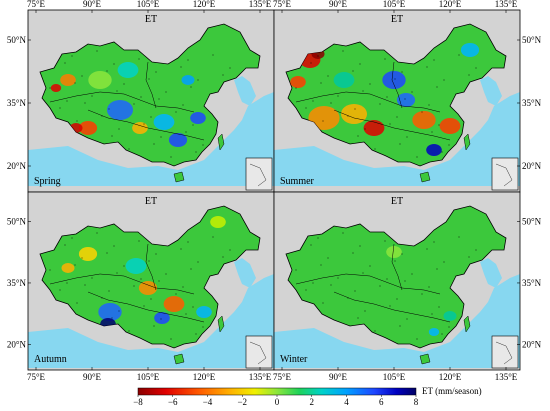 Image resolution: width=550 pixels, height=411 pixels. I want to click on colorbar-tick-label: 4, so click(346, 402).